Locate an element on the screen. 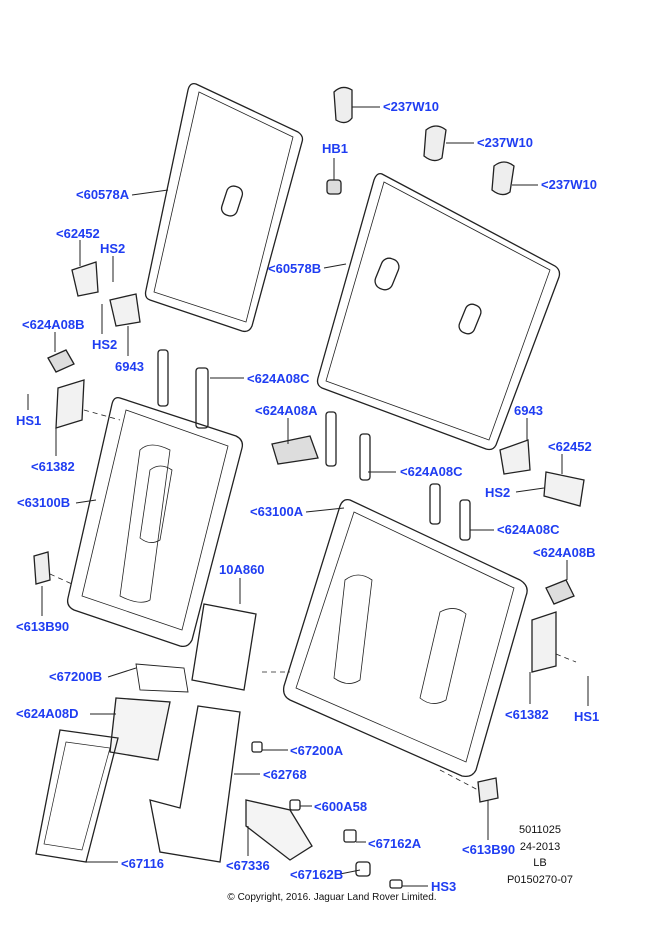 The image size is (656, 928). part-label: <624A08A is located at coordinates (286, 410).